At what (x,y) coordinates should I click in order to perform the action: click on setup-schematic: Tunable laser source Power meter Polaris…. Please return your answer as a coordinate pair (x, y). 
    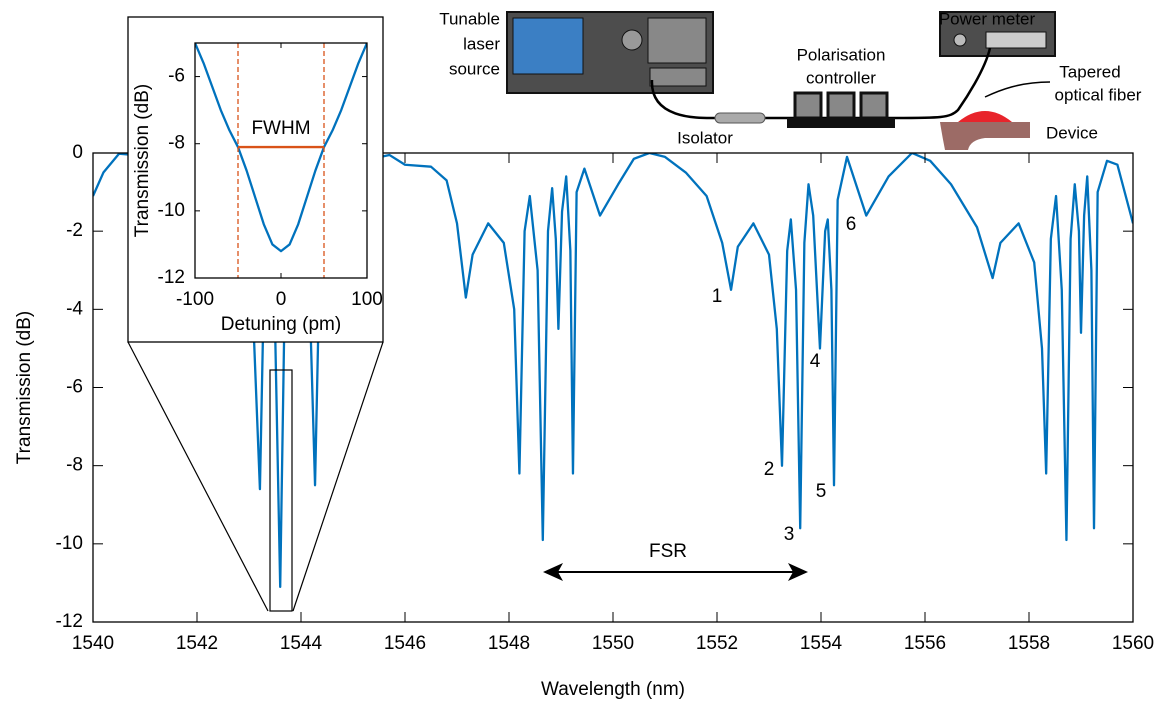
    Looking at the image, I should click on (790, 79).